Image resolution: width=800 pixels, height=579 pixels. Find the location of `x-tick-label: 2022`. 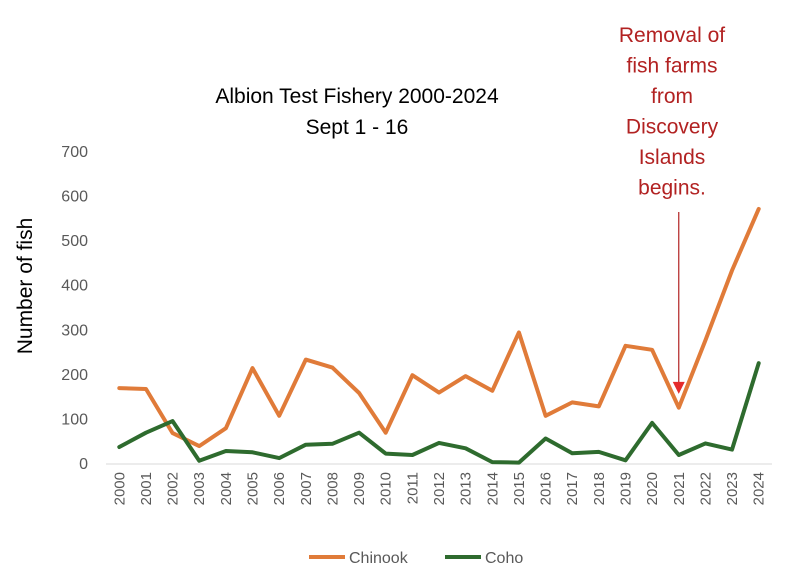

x-tick-label: 2022 is located at coordinates (705, 488).